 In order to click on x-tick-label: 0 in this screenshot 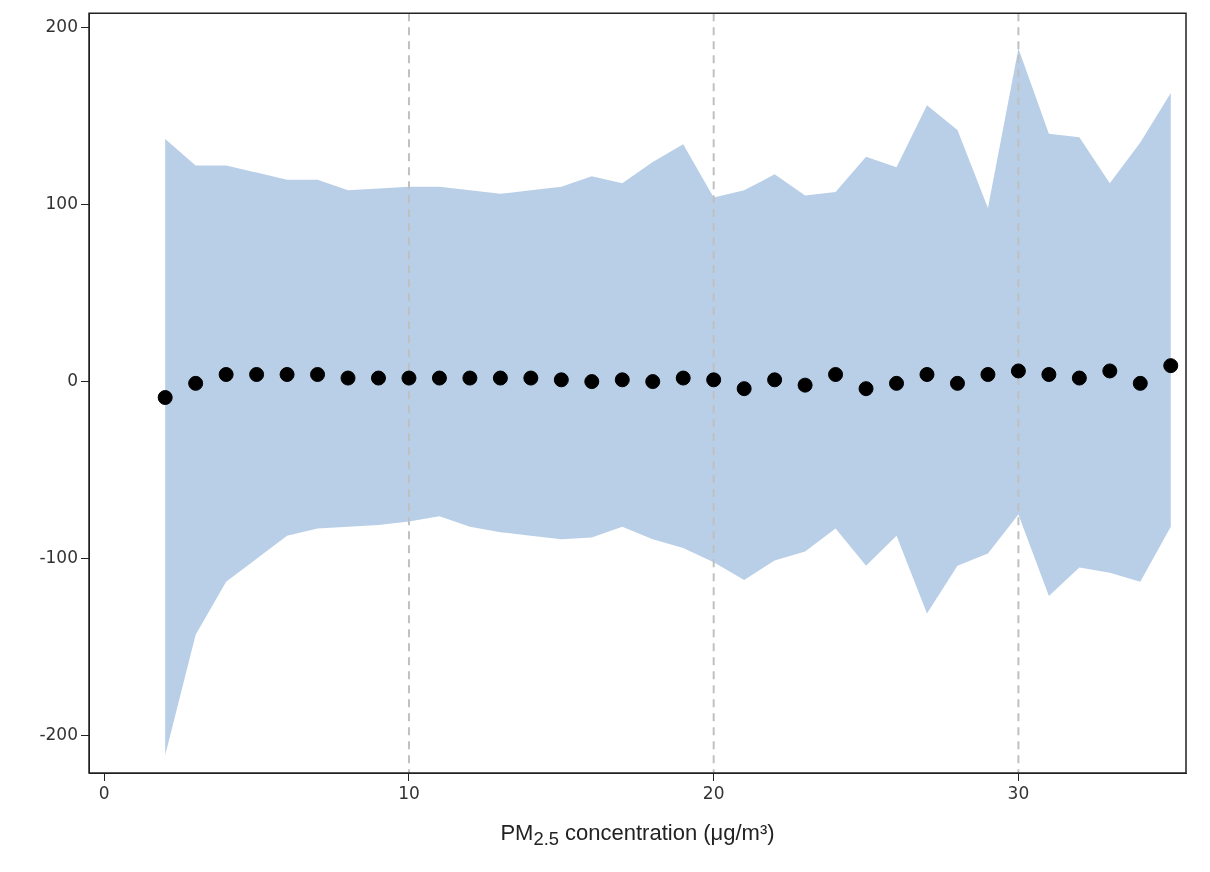, I will do `click(104, 792)`.